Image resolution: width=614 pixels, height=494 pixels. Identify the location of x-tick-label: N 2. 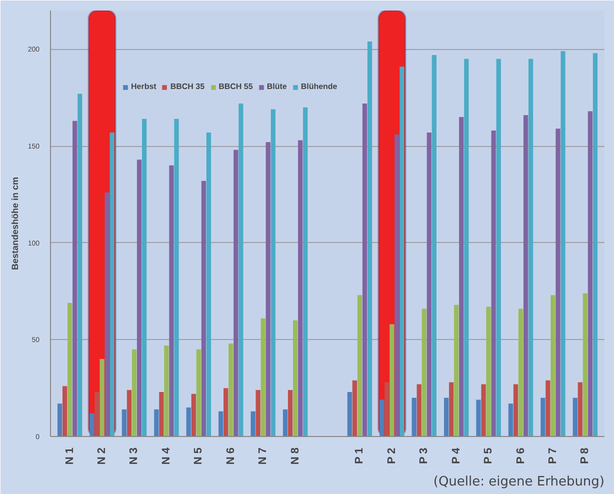
(102, 456).